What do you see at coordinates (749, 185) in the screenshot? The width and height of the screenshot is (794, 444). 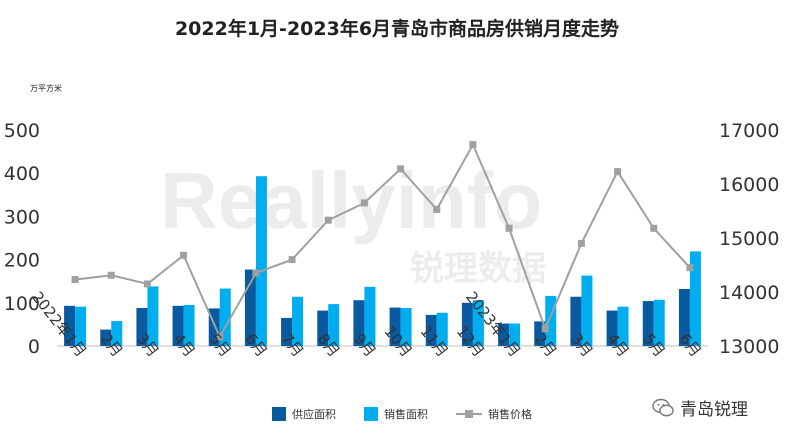 I see `y-right-tick-label: 16000` at bounding box center [749, 185].